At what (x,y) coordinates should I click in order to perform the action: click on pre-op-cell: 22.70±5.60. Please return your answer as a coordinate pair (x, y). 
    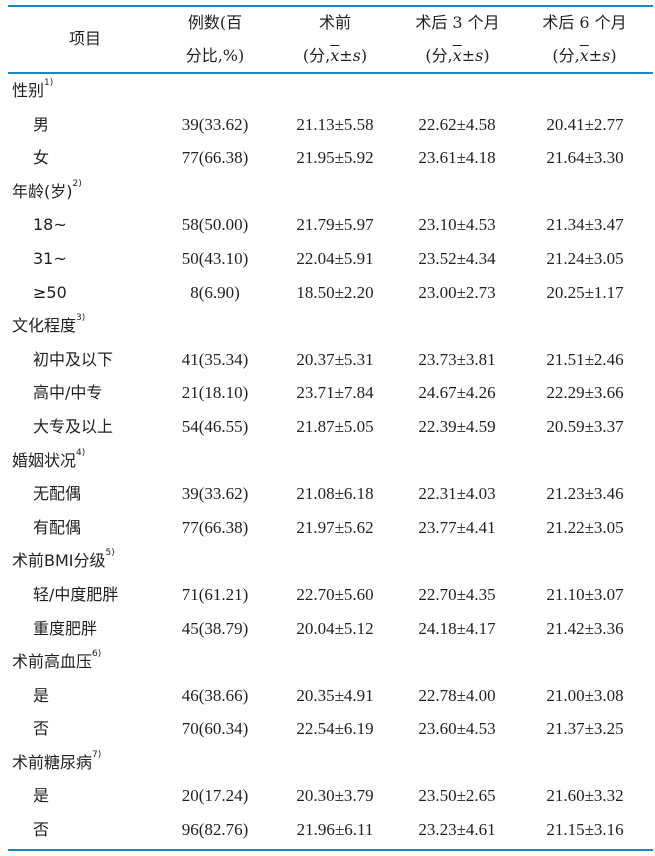
    Looking at the image, I should click on (335, 594).